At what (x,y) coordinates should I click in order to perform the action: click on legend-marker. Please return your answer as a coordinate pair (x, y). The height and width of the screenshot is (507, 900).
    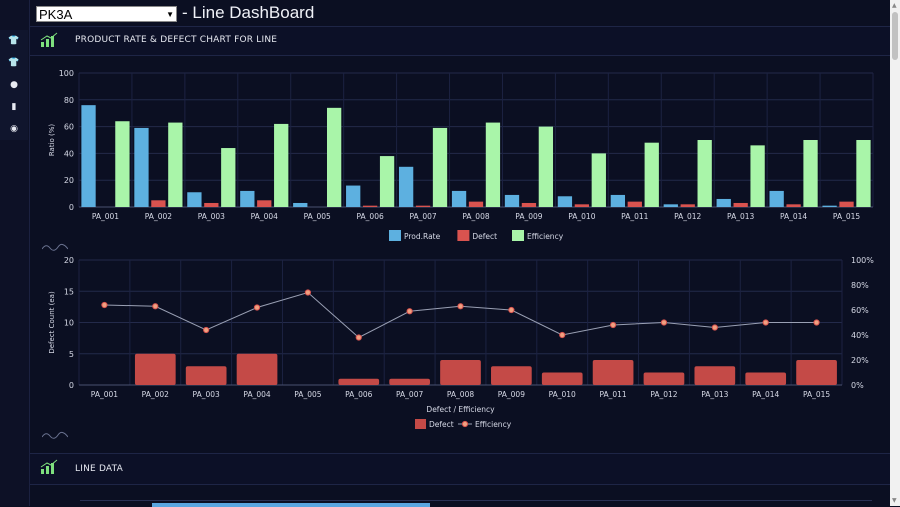
    Looking at the image, I should click on (465, 424).